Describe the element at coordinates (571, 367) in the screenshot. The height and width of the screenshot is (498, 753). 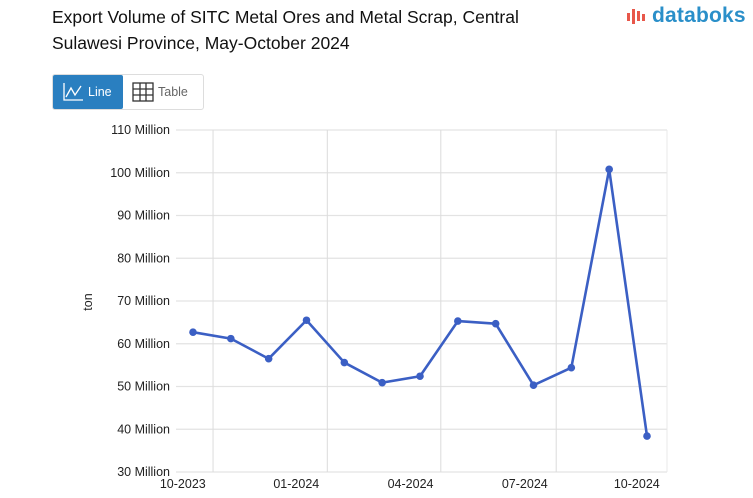
I see `data-point-08-2024` at that location.